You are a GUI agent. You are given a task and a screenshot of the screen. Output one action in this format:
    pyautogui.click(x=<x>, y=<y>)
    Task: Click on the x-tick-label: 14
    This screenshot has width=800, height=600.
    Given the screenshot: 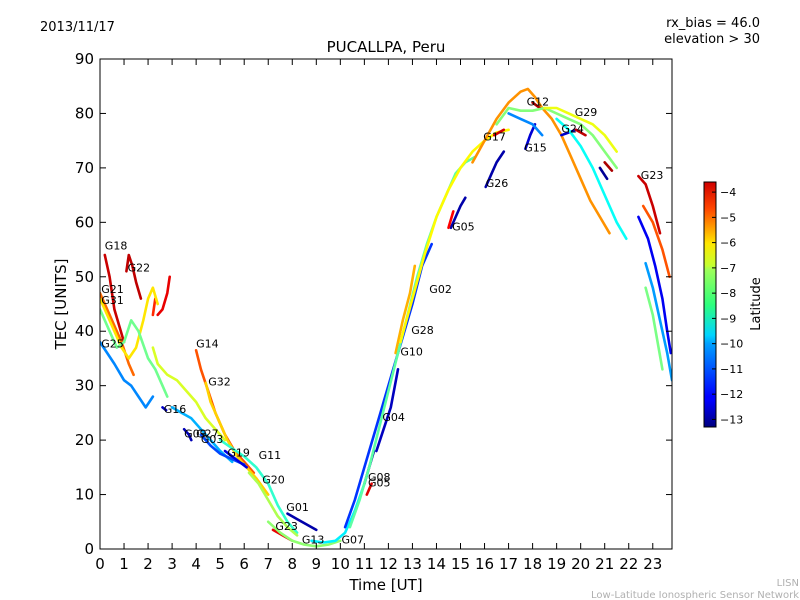 What is the action you would take?
    pyautogui.click(x=436, y=564)
    